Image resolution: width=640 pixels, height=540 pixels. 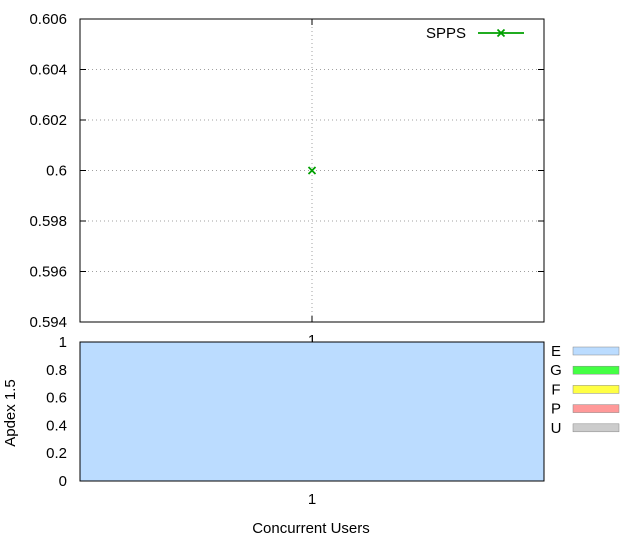 What do you see at coordinates (63, 342) in the screenshot?
I see `bottom-ytick-label: 1` at bounding box center [63, 342].